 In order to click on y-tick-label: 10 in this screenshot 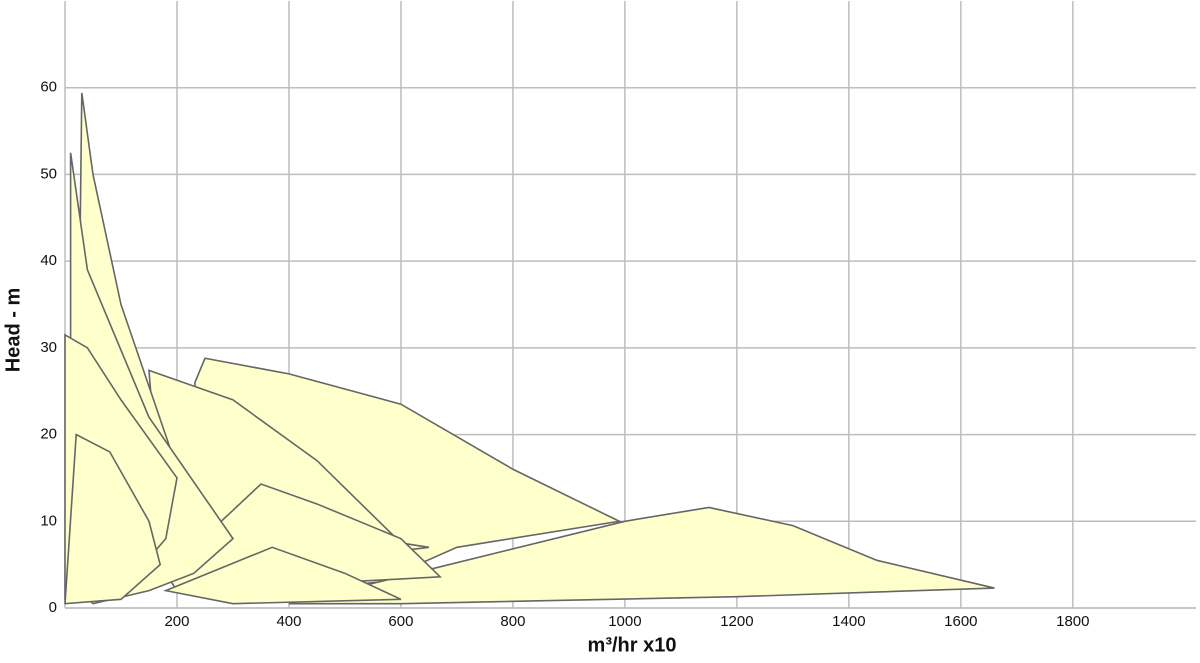, I will do `click(48, 520)`.